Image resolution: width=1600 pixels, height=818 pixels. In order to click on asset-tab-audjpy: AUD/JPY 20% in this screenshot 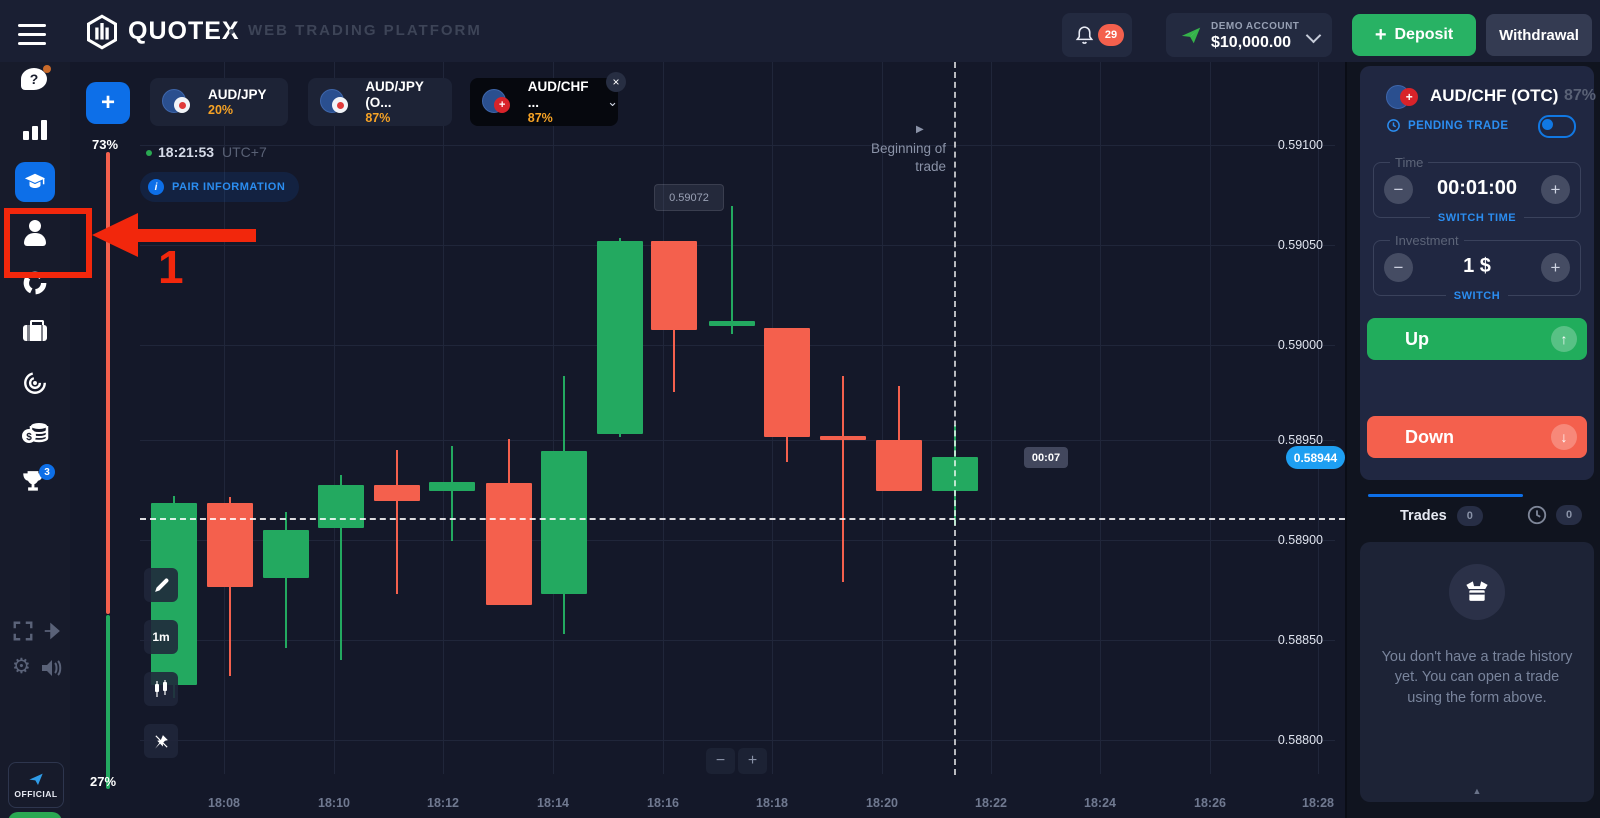, I will do `click(219, 102)`.